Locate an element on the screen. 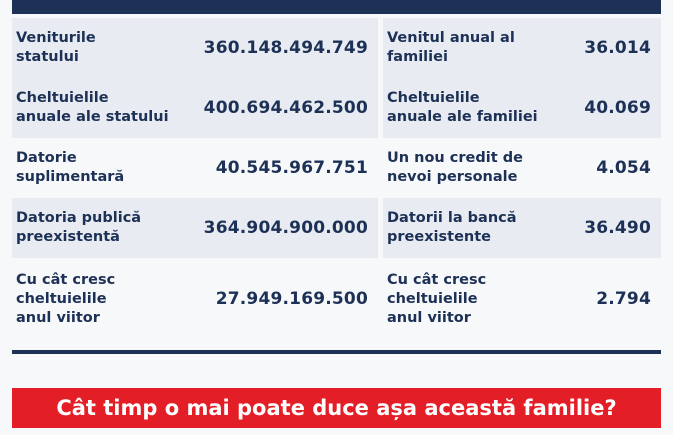 This screenshot has height=435, width=673. family-value: 40.069 is located at coordinates (617, 108).